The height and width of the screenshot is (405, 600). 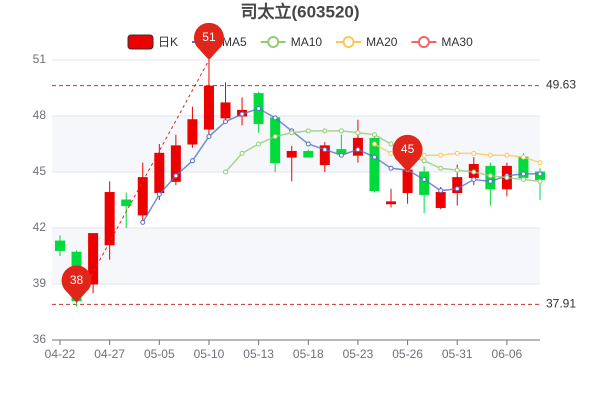 I want to click on y-tick-label: 48, so click(x=40, y=115).